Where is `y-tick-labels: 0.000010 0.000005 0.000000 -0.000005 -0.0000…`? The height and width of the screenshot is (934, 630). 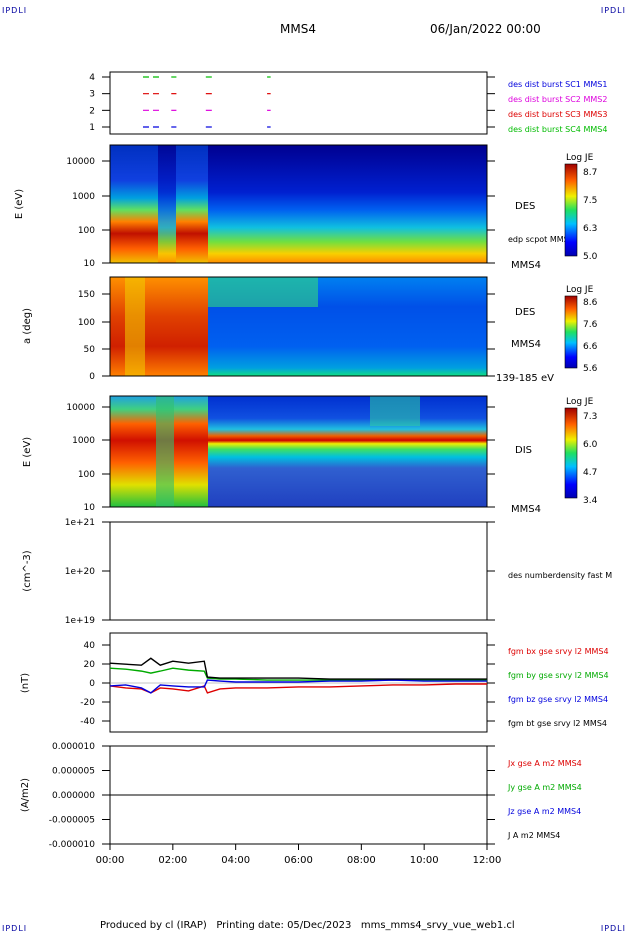 y-tick-labels: 0.000010 0.000005 0.000000 -0.000005 -0.0000… is located at coordinates (272, 796).